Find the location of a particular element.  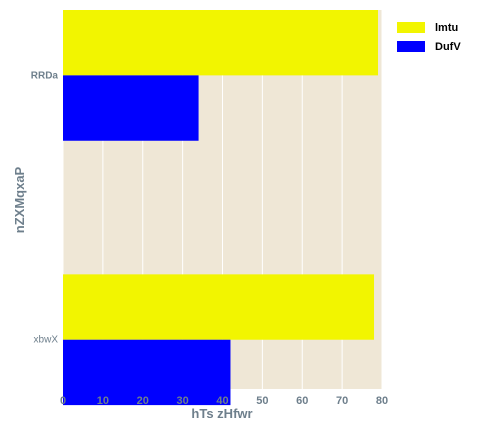

legend-swatch-dufv is located at coordinates (411, 46).